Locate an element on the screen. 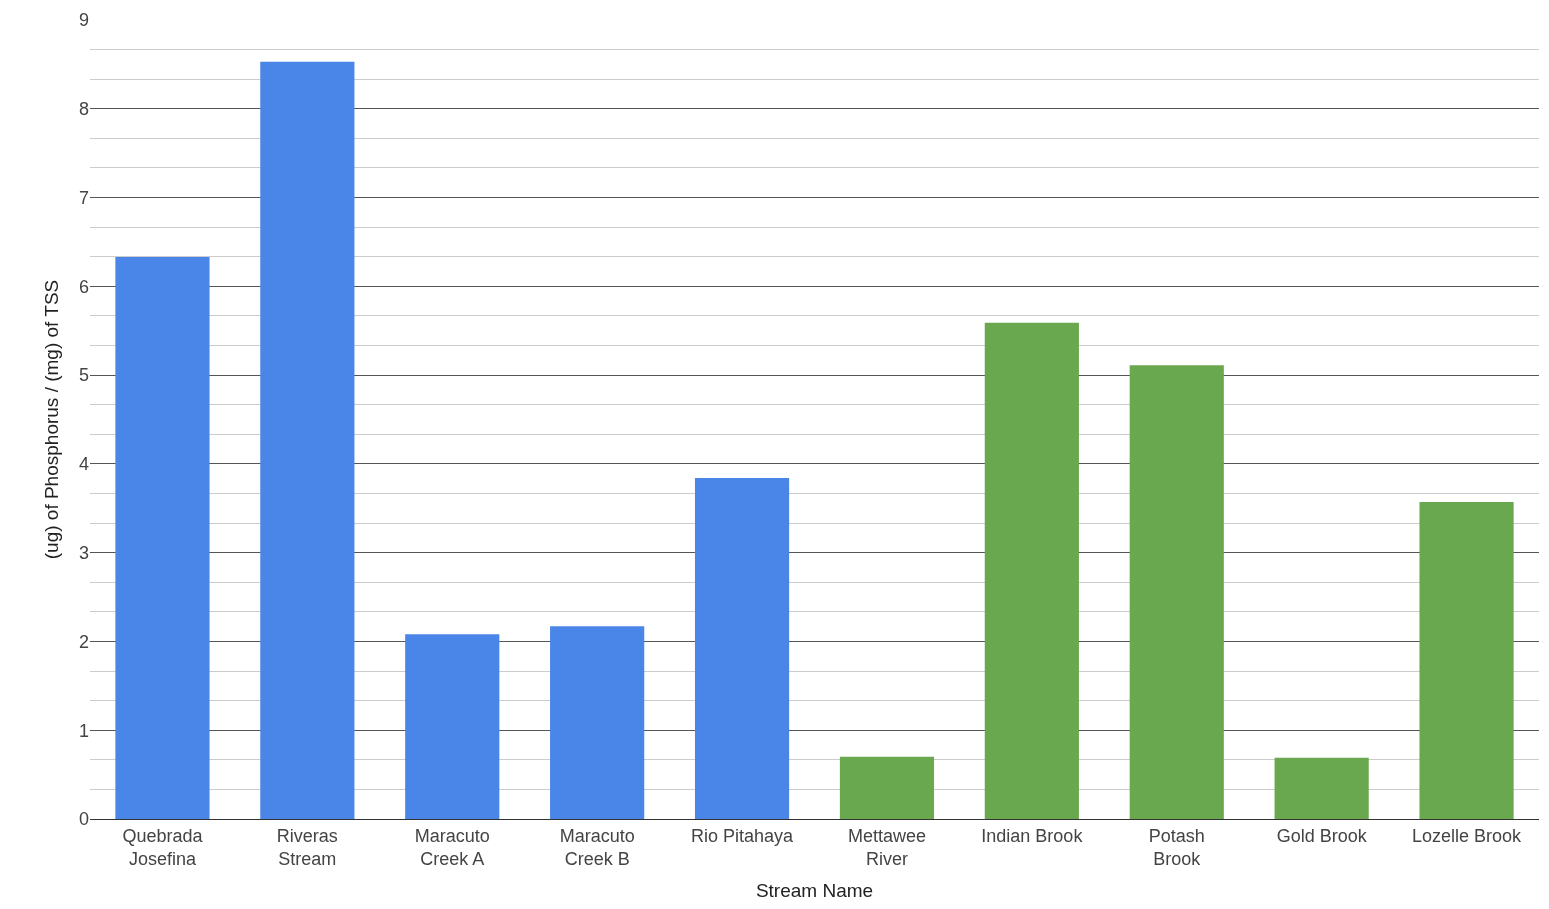 Image resolution: width=1549 pixels, height=909 pixels. x-tick-label: Potash Brook is located at coordinates (1176, 847).